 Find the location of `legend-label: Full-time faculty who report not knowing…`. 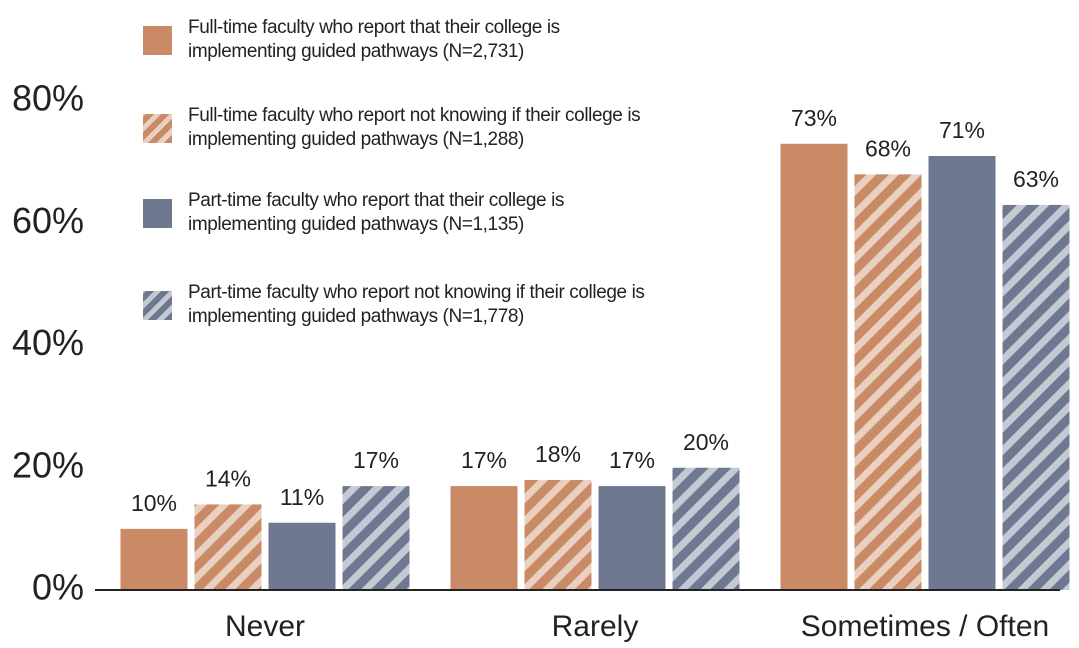

legend-label: Full-time faculty who report not knowing… is located at coordinates (414, 127).